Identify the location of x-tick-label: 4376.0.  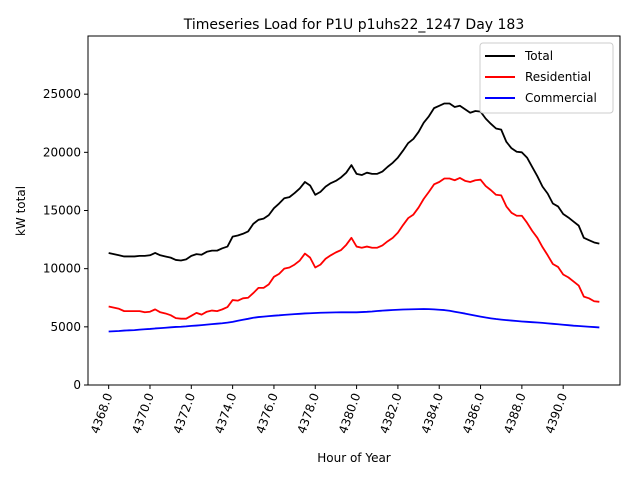
(267, 413).